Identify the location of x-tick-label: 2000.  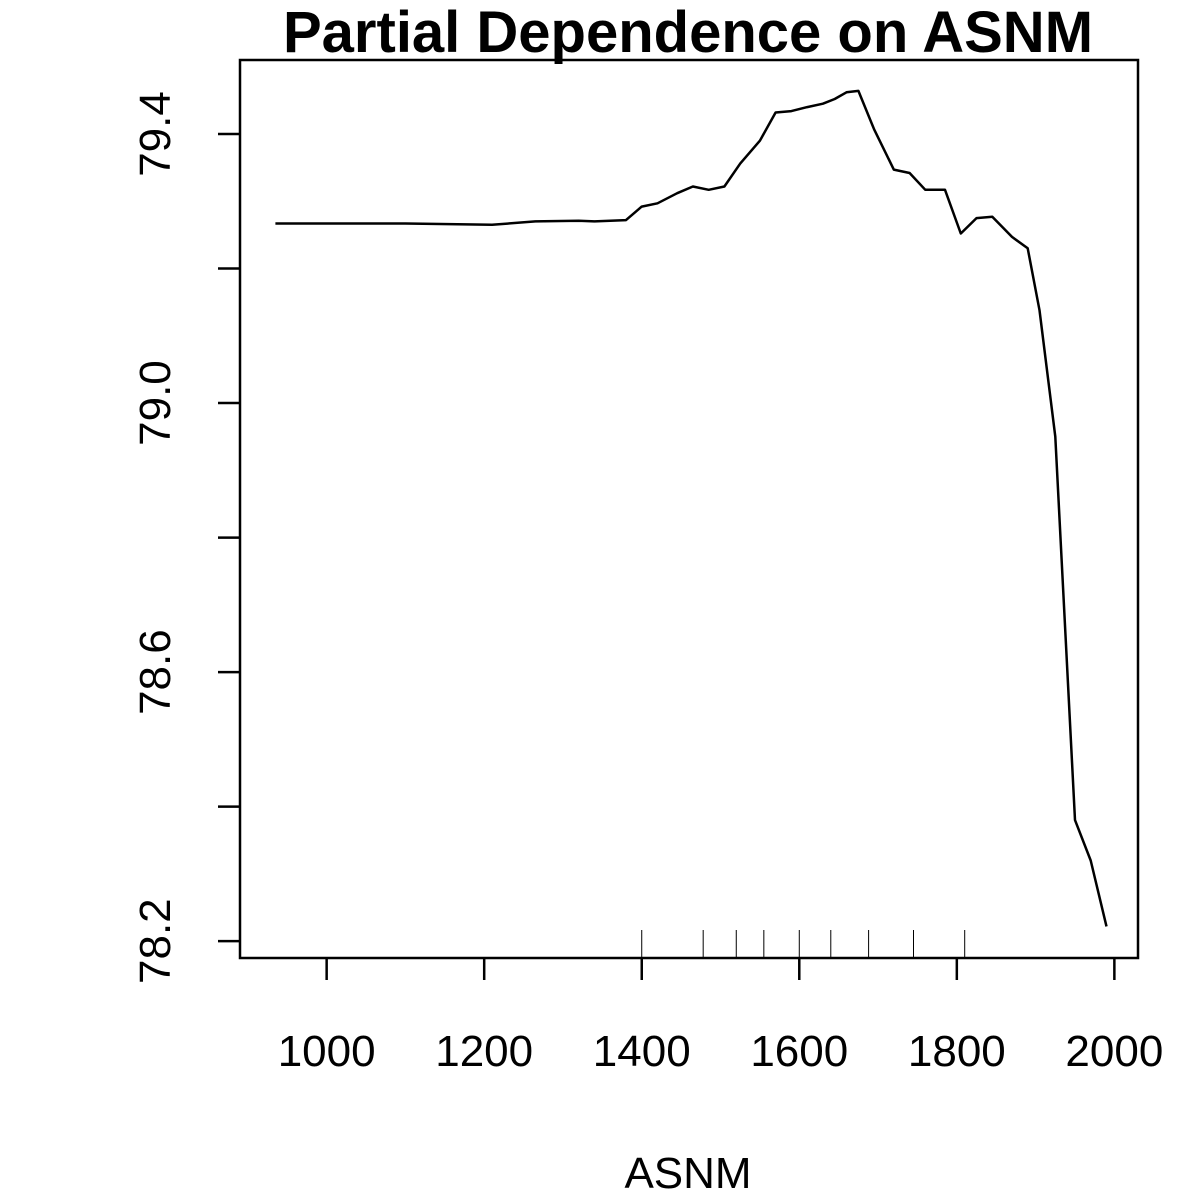
(1114, 1051).